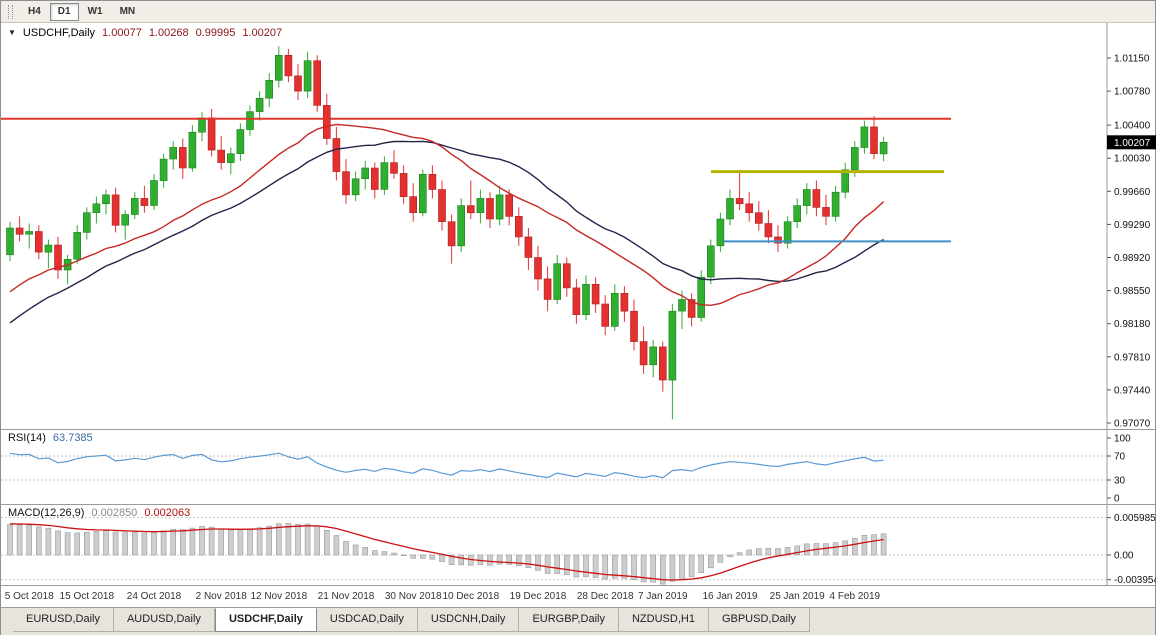 This screenshot has height=635, width=1156. What do you see at coordinates (265, 620) in the screenshot?
I see `chart-tab-usdchf-daily: USDCHF,Daily` at bounding box center [265, 620].